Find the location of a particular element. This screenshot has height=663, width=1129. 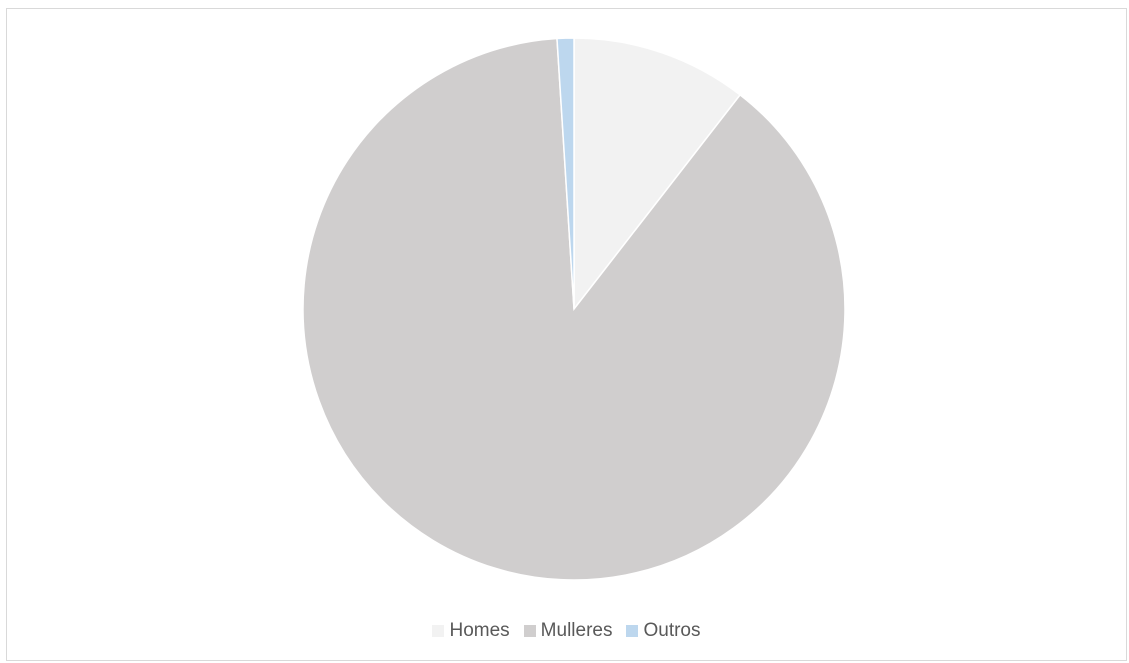

pie-slice-homes is located at coordinates (657, 174).